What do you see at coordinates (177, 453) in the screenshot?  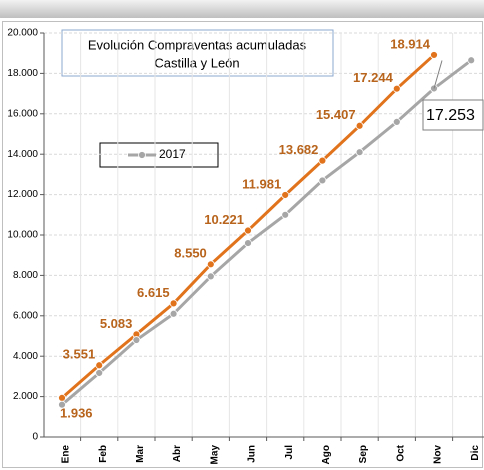 I see `x-tick-label: Abr` at bounding box center [177, 453].